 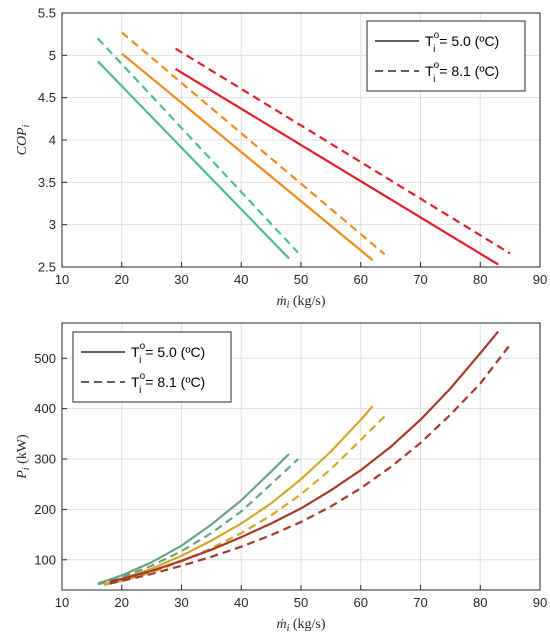 I want to click on y-axis-label-symbol: P, so click(x=22, y=475).